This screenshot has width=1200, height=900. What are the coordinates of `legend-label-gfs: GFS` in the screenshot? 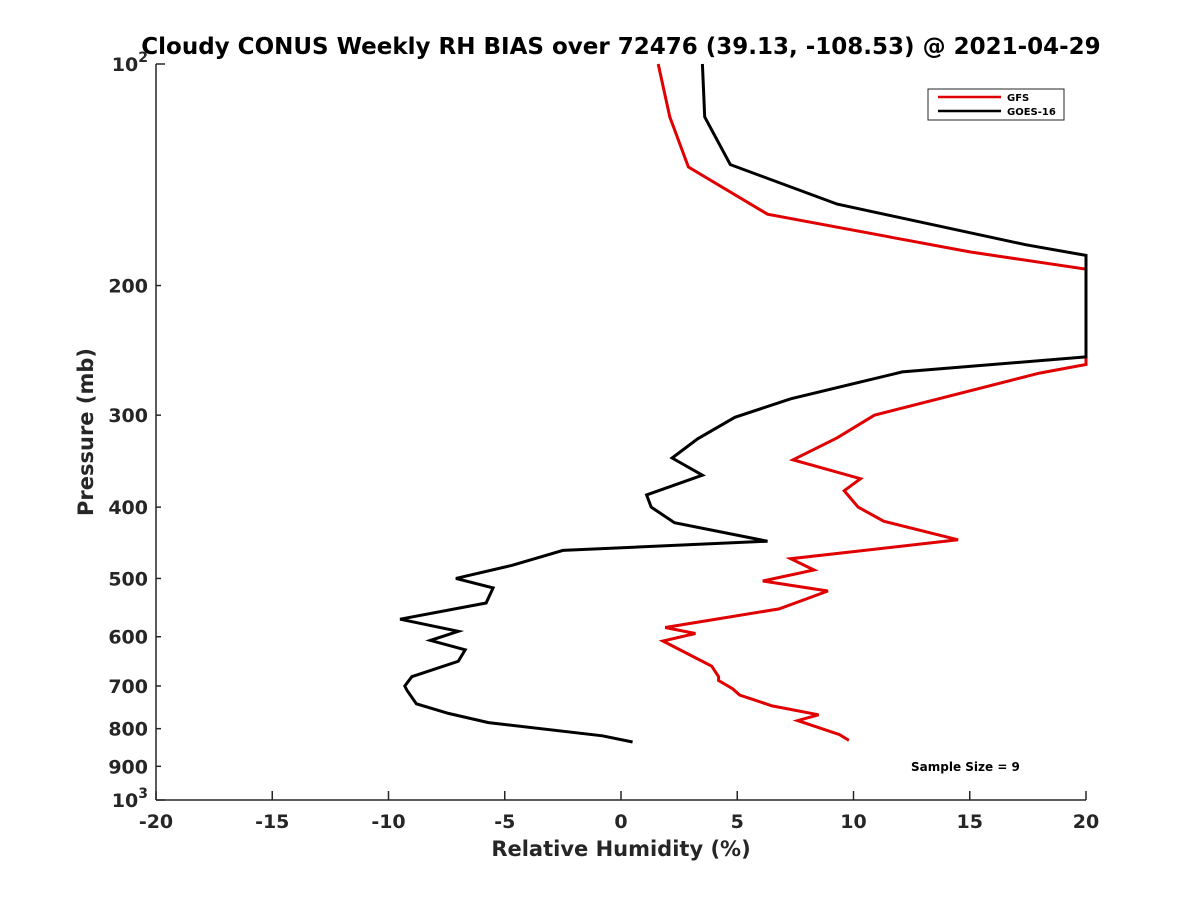 It's located at (1018, 98).